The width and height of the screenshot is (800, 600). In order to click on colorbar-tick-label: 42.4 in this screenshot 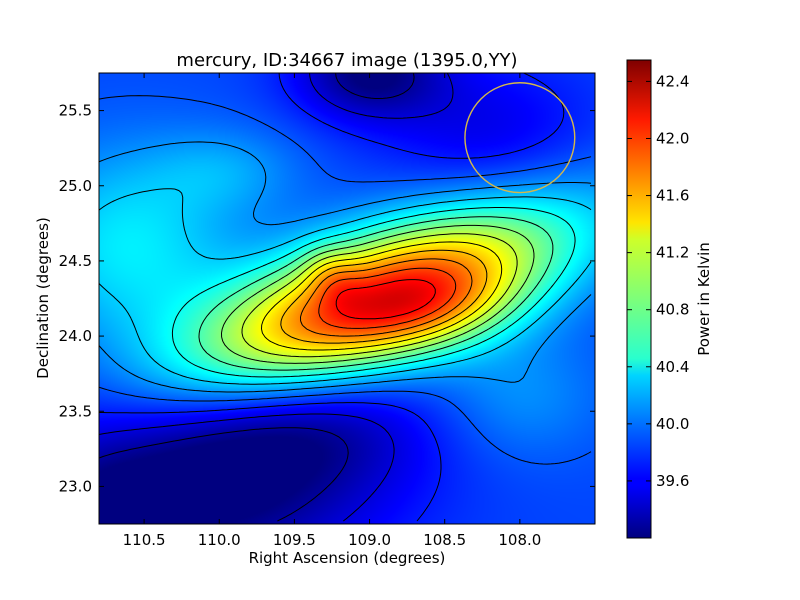, I will do `click(672, 81)`.